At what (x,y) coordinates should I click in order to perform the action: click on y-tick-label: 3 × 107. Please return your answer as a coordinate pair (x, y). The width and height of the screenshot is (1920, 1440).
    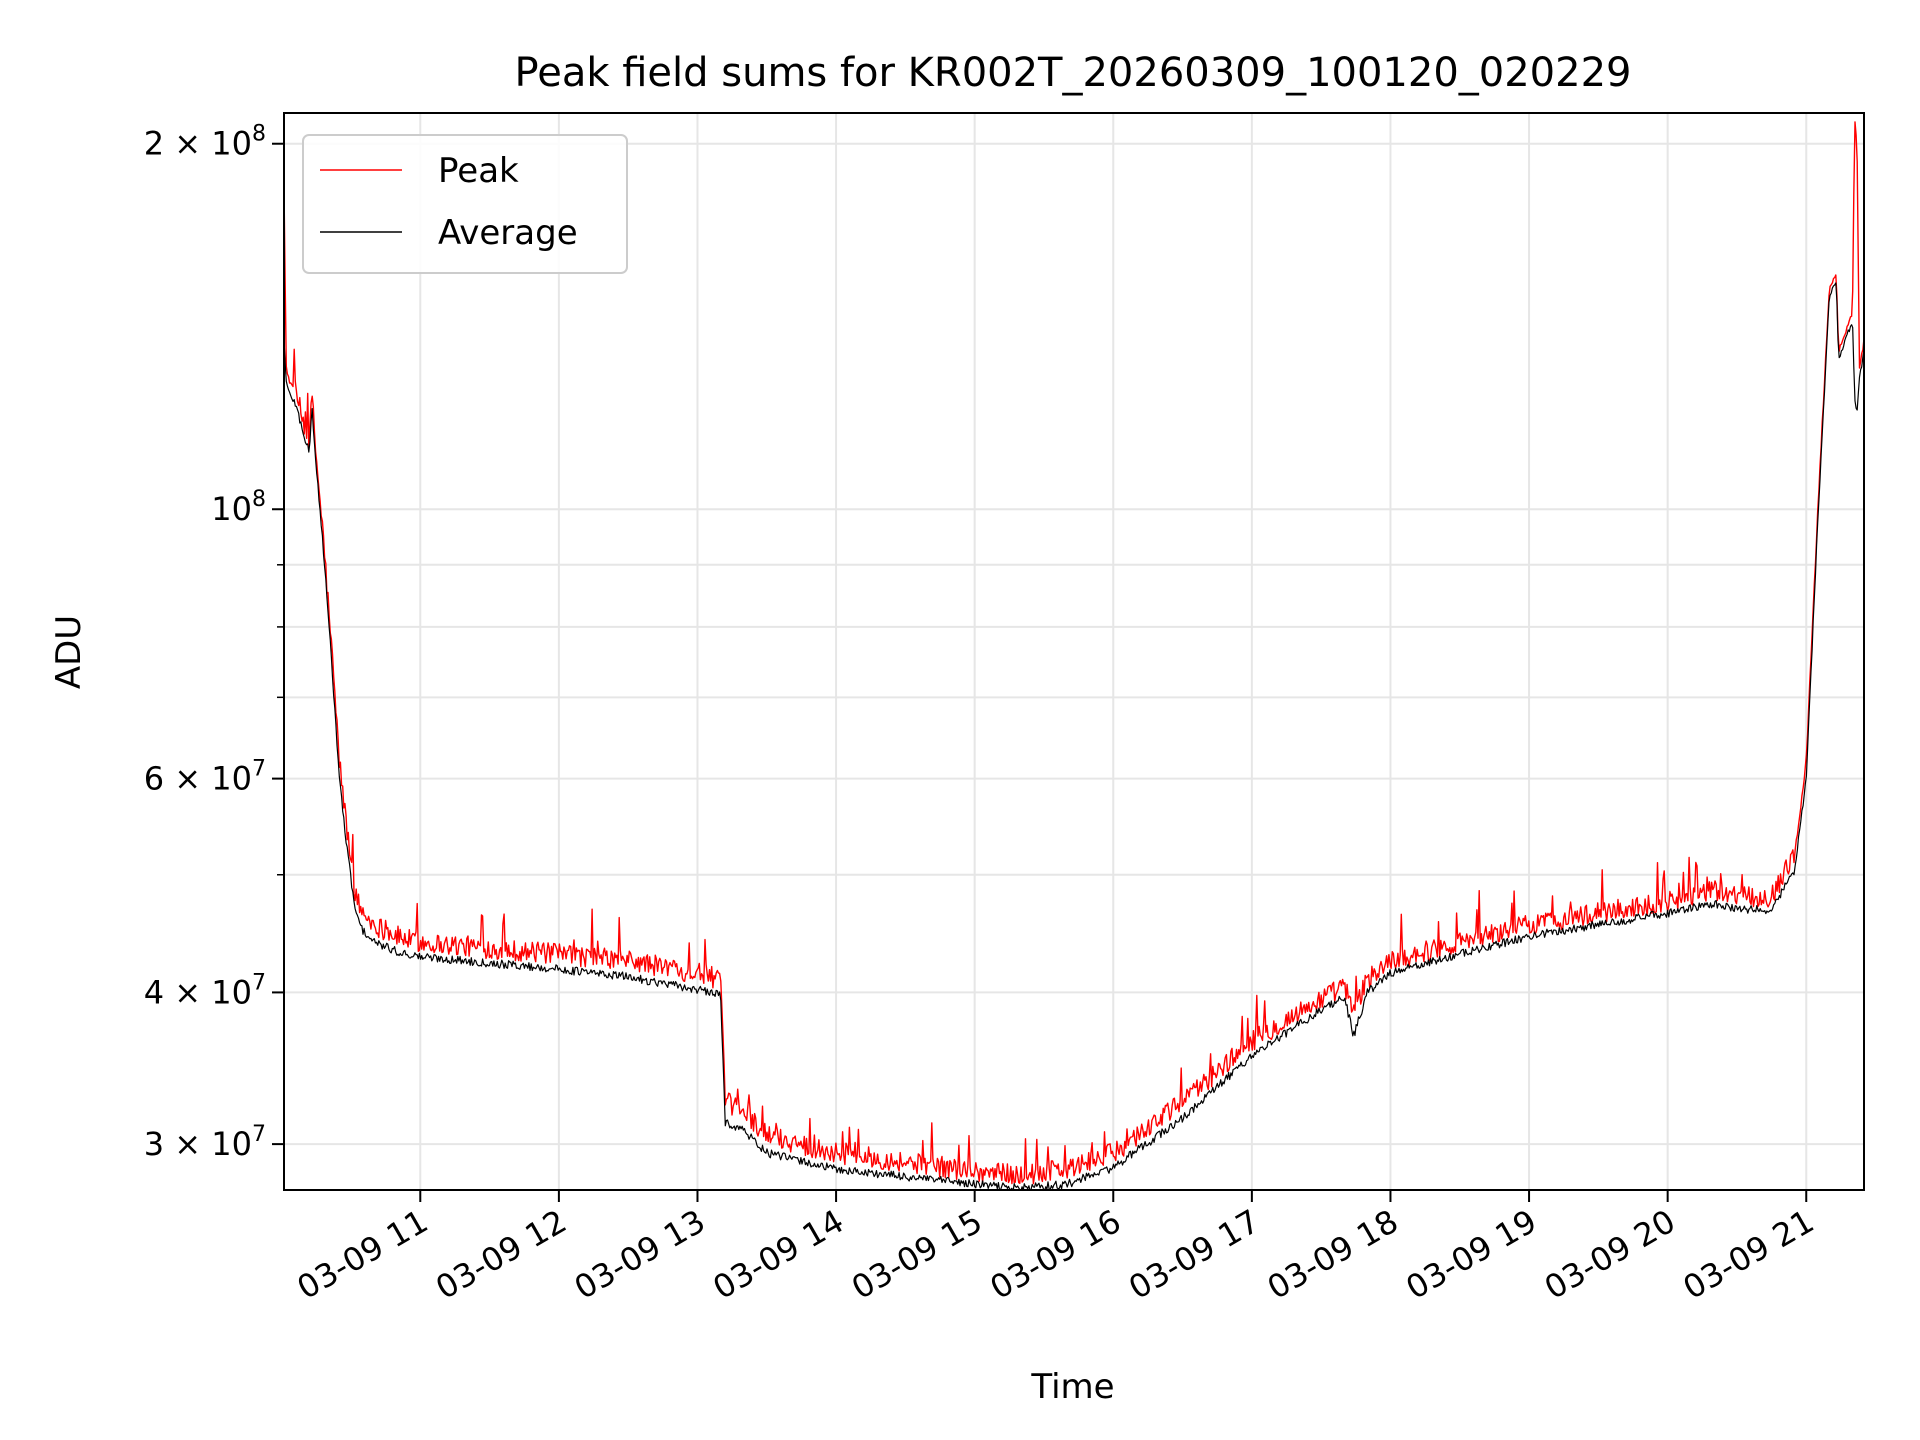
    Looking at the image, I should click on (205, 1142).